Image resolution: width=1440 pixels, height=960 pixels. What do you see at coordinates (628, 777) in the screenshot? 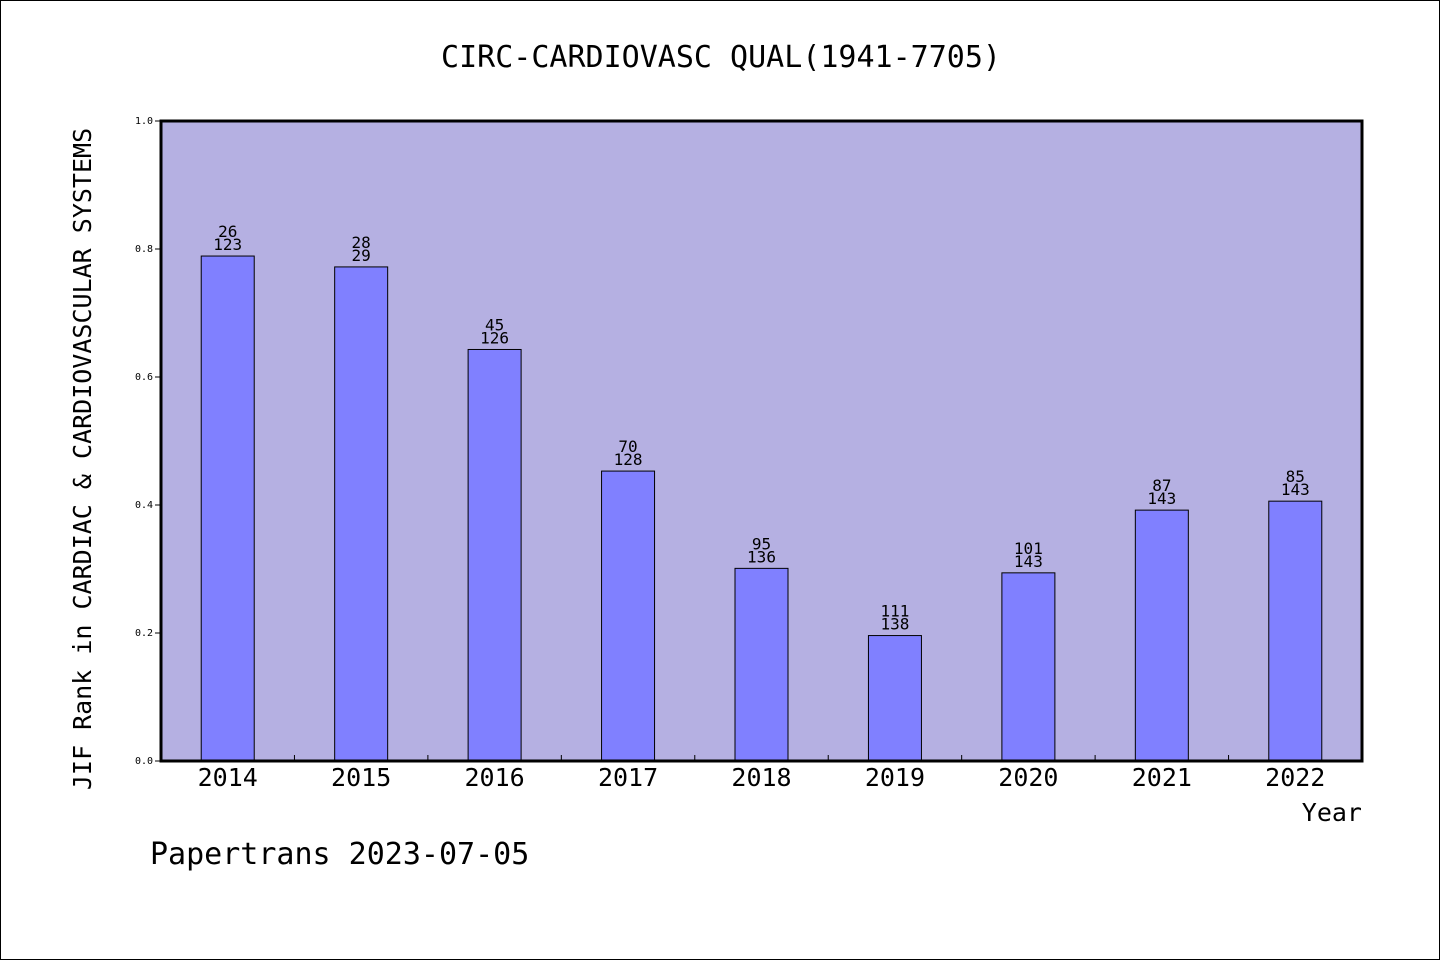
I see `x-tick-label: 2017` at bounding box center [628, 777].